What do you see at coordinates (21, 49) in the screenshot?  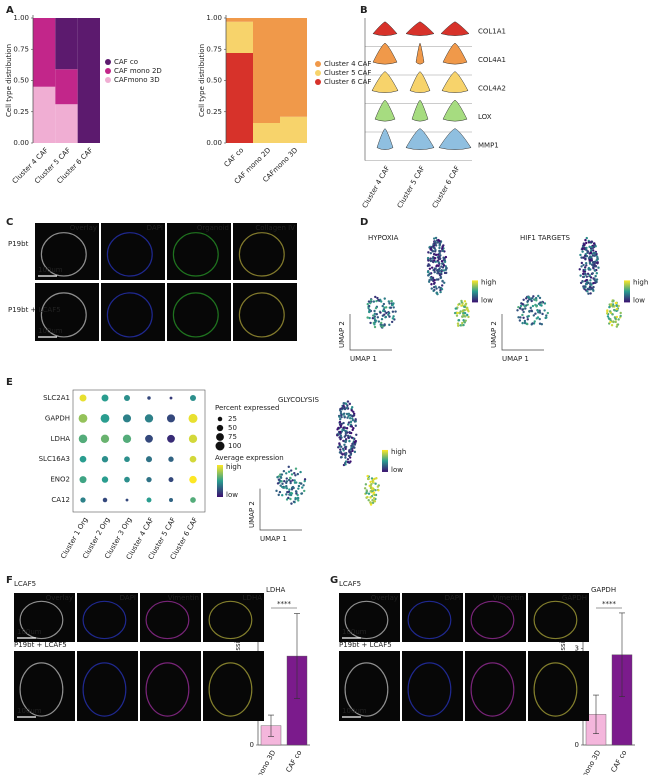 I see `y-tick-label: 0.75` at bounding box center [21, 49].